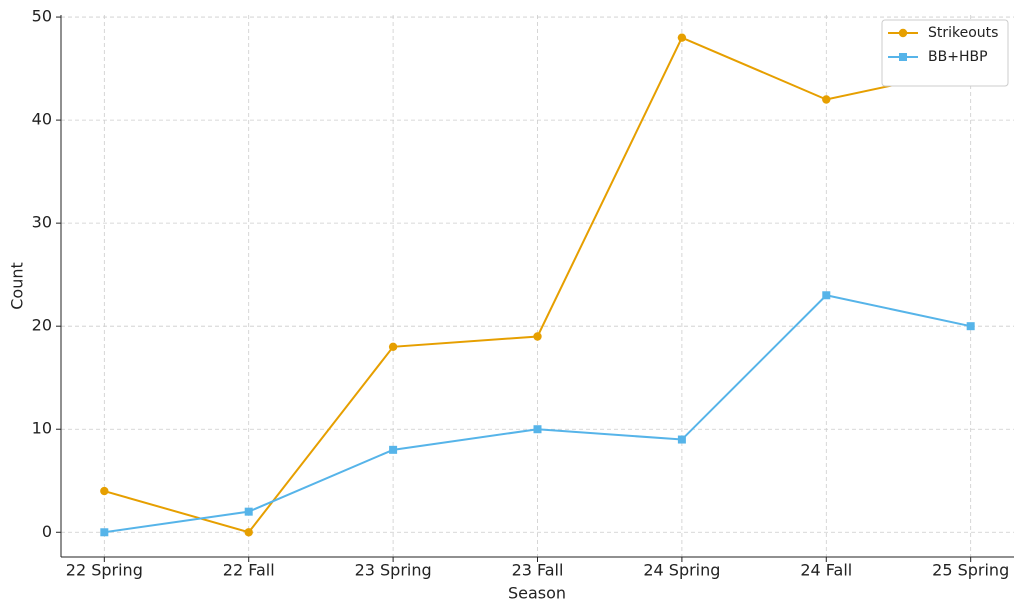  Describe the element at coordinates (393, 570) in the screenshot. I see `x-tick-label: 23 Spring` at that location.